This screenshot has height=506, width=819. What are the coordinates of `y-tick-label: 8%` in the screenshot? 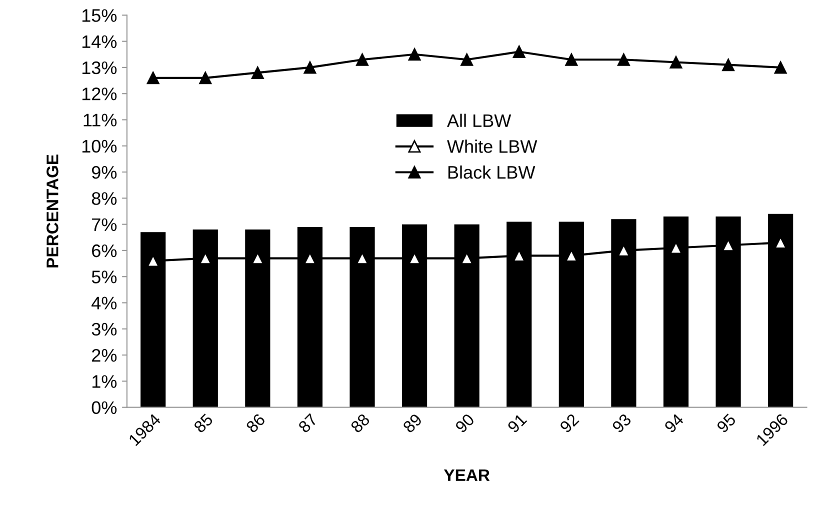 It's located at (104, 198).